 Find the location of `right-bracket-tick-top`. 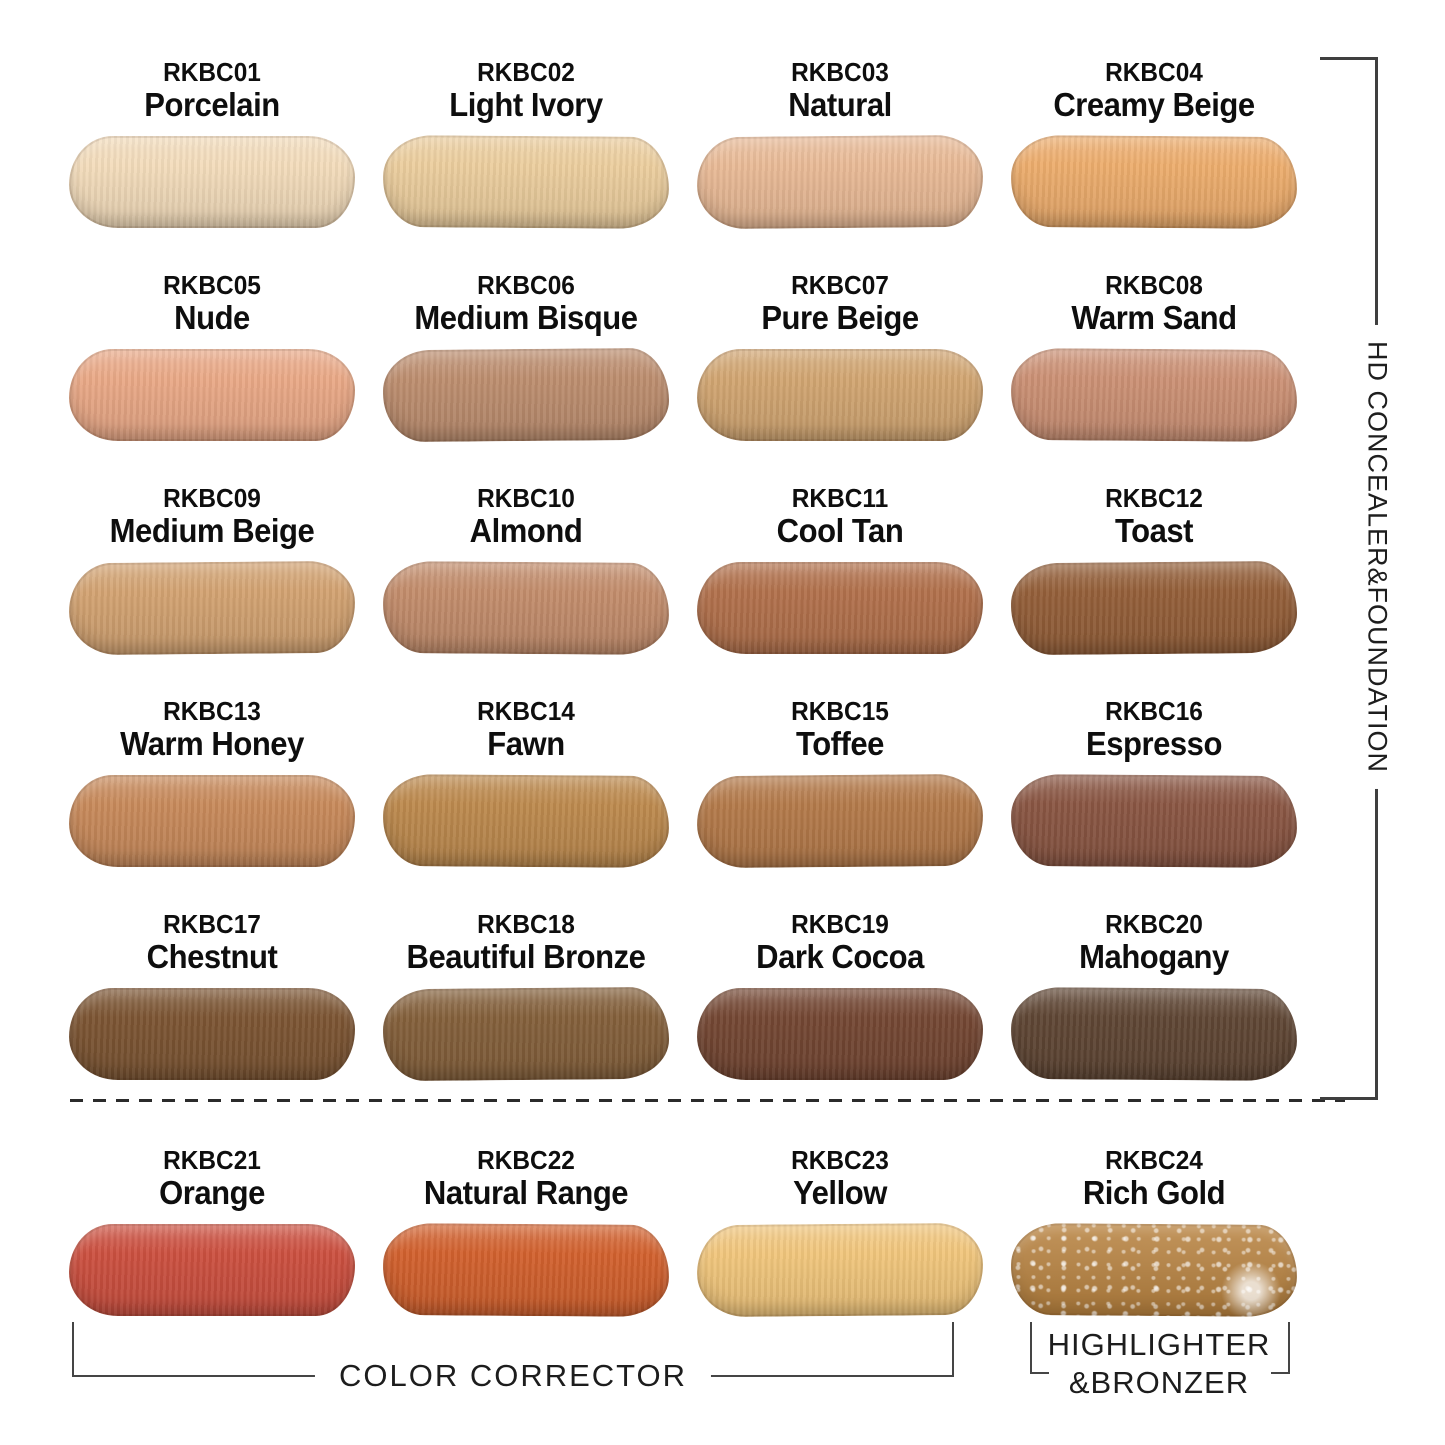

right-bracket-tick-top is located at coordinates (1349, 58).